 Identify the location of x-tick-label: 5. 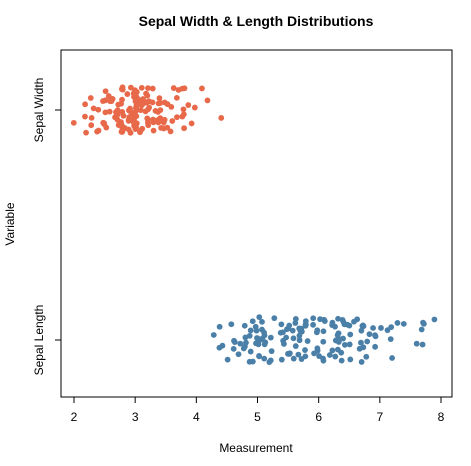
(257, 417).